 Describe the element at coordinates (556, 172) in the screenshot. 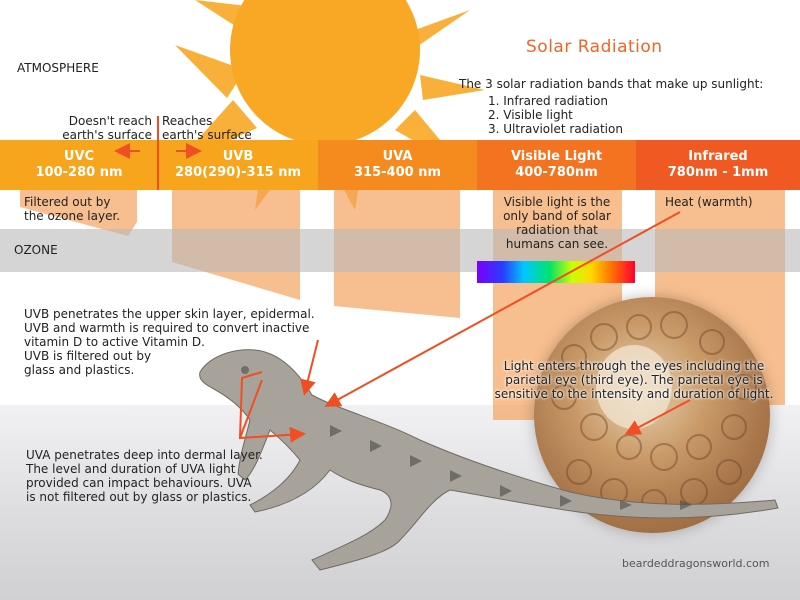

I see `band-range: 400-780nm` at that location.